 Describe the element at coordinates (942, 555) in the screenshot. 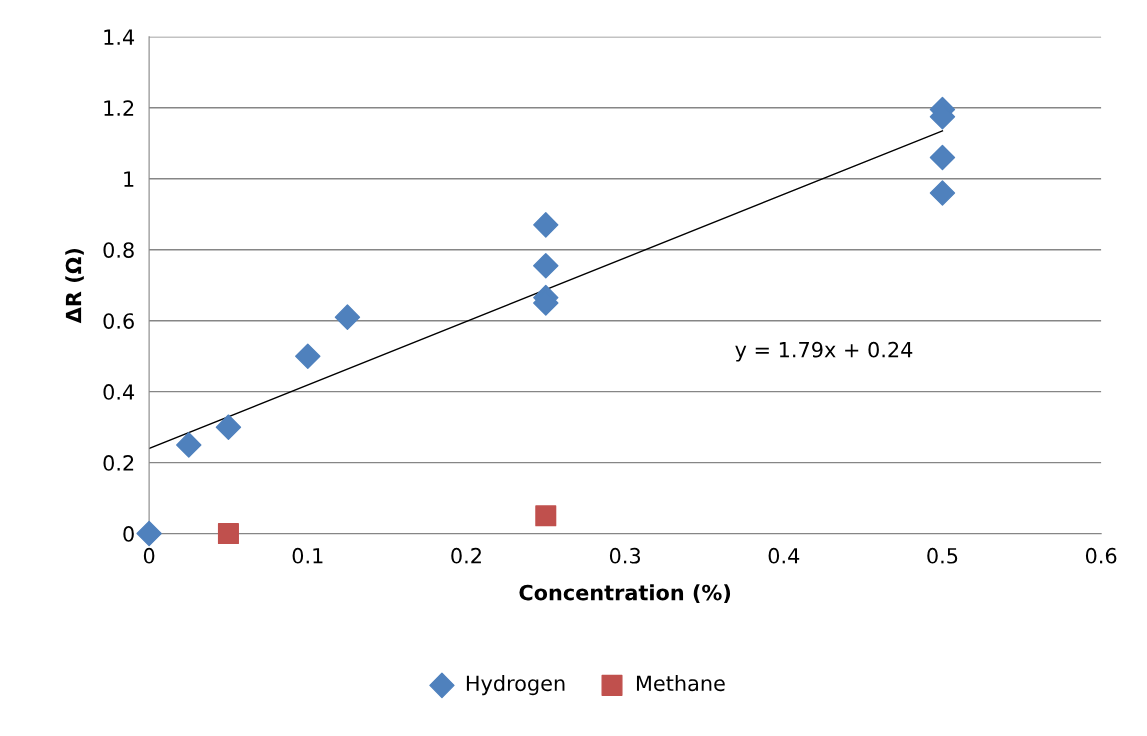

I see `x-tick-label: 0.5` at that location.